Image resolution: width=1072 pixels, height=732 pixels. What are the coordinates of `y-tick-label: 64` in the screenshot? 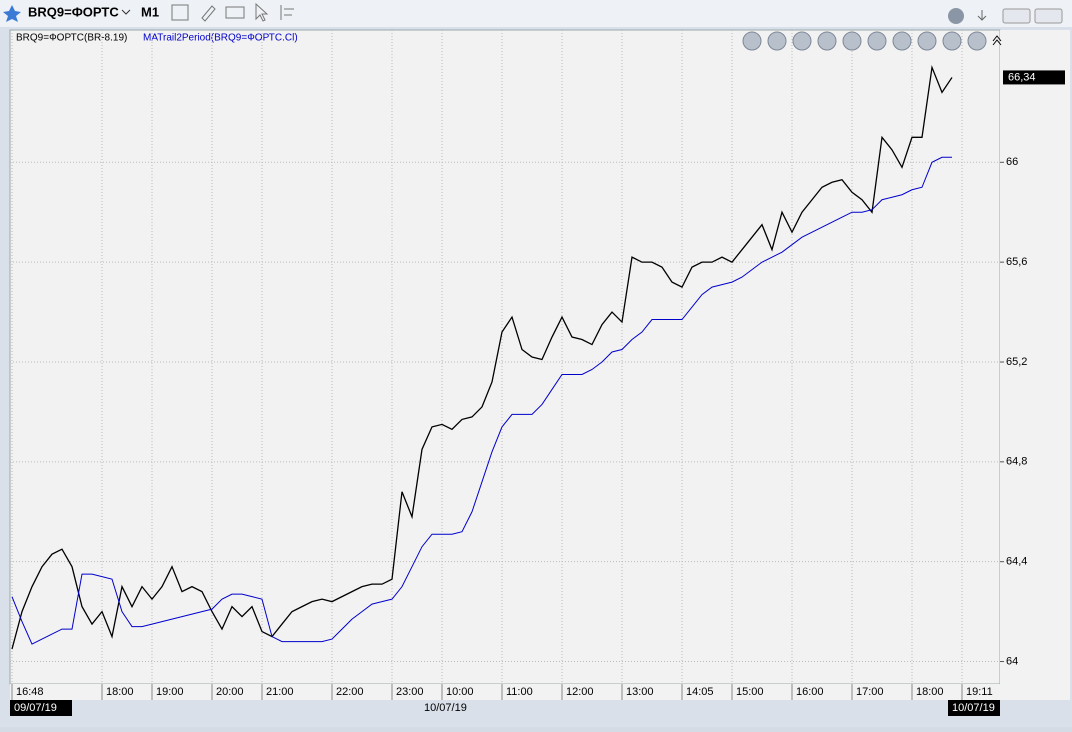 It's located at (1012, 661).